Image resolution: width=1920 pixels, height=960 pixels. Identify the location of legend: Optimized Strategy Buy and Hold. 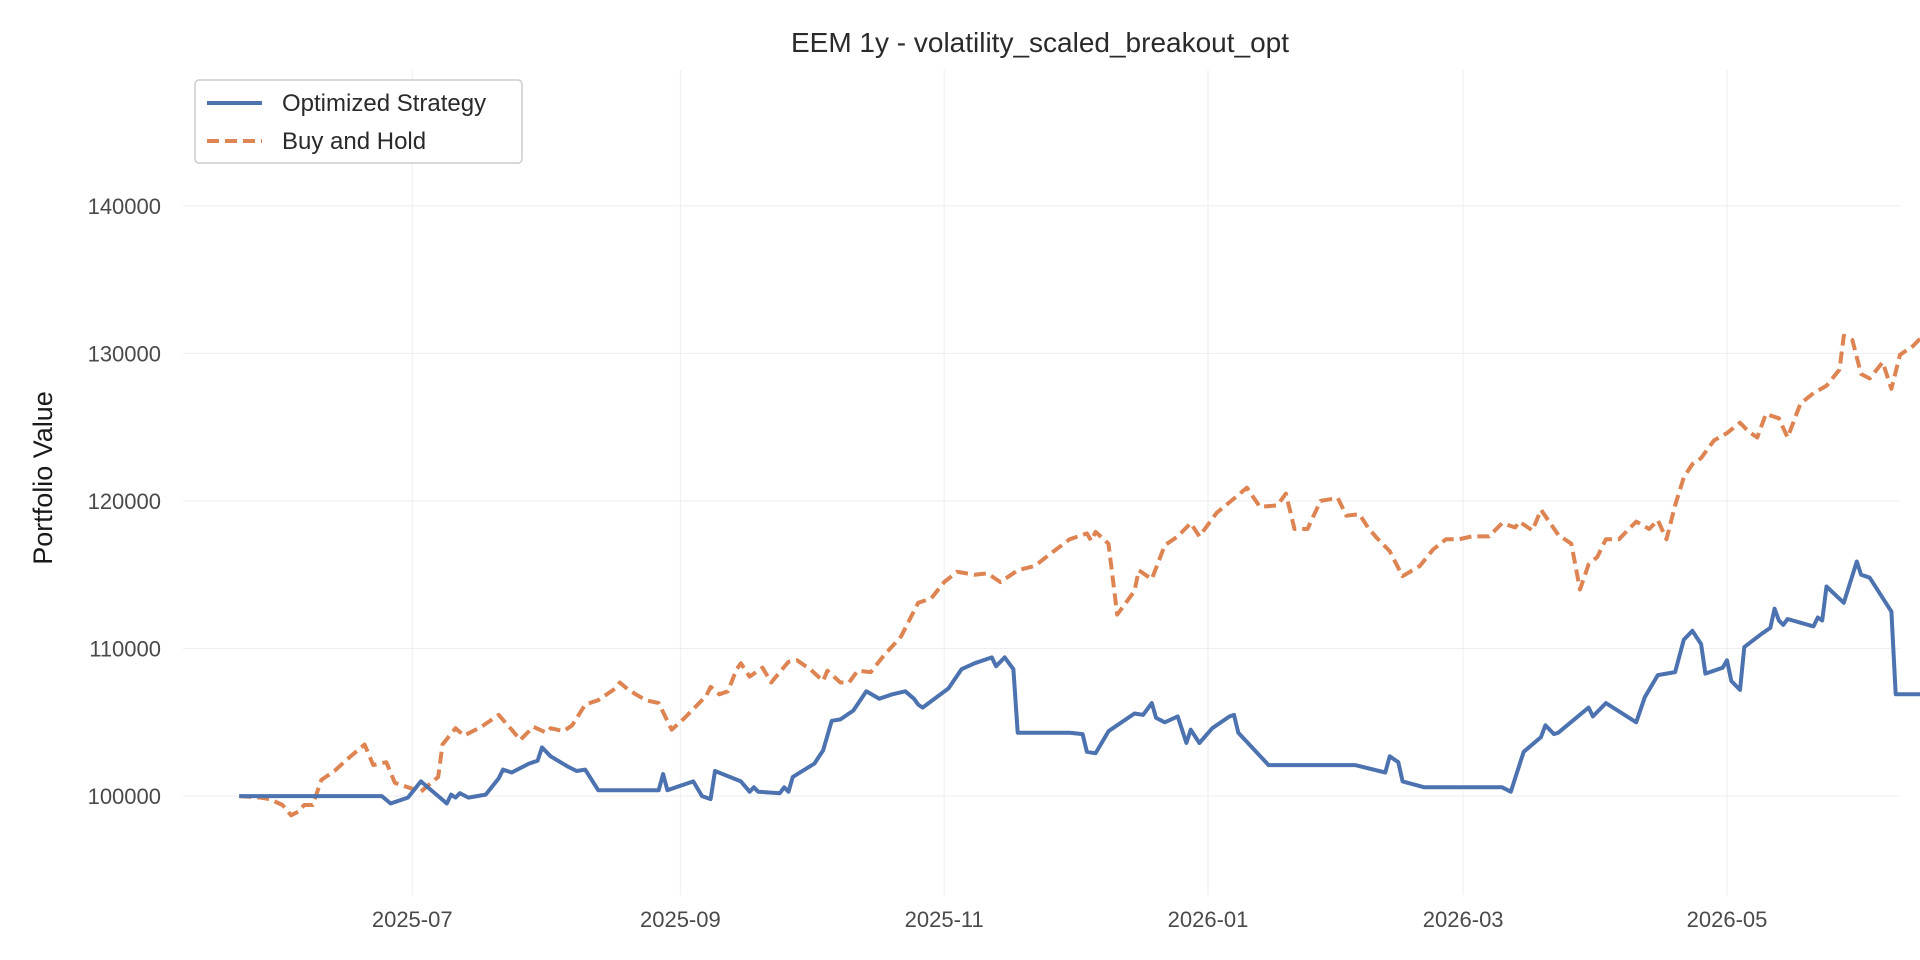
(358, 121).